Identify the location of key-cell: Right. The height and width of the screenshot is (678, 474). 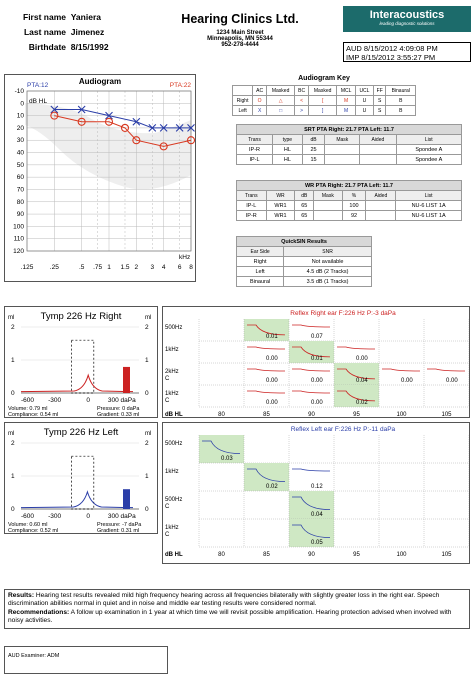
(242, 100).